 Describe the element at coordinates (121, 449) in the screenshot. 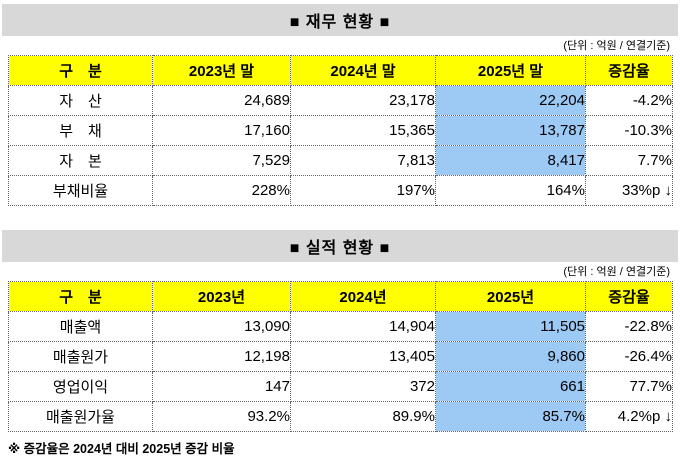

I see `footnote: ※ 증감율은 2024년 대비 2025년 증감 비율` at that location.